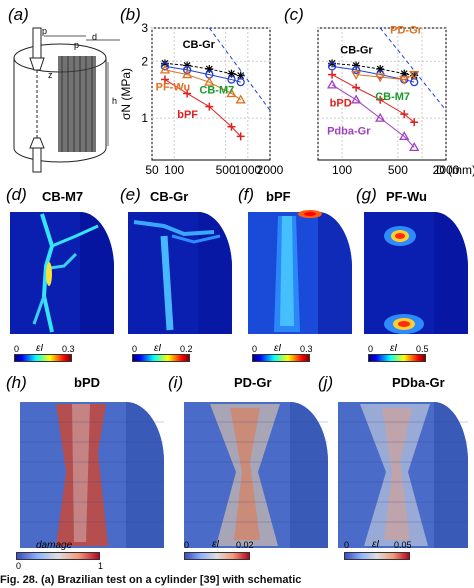 The image size is (474, 588). I want to click on colorbar-min-j: 0, so click(347, 545).